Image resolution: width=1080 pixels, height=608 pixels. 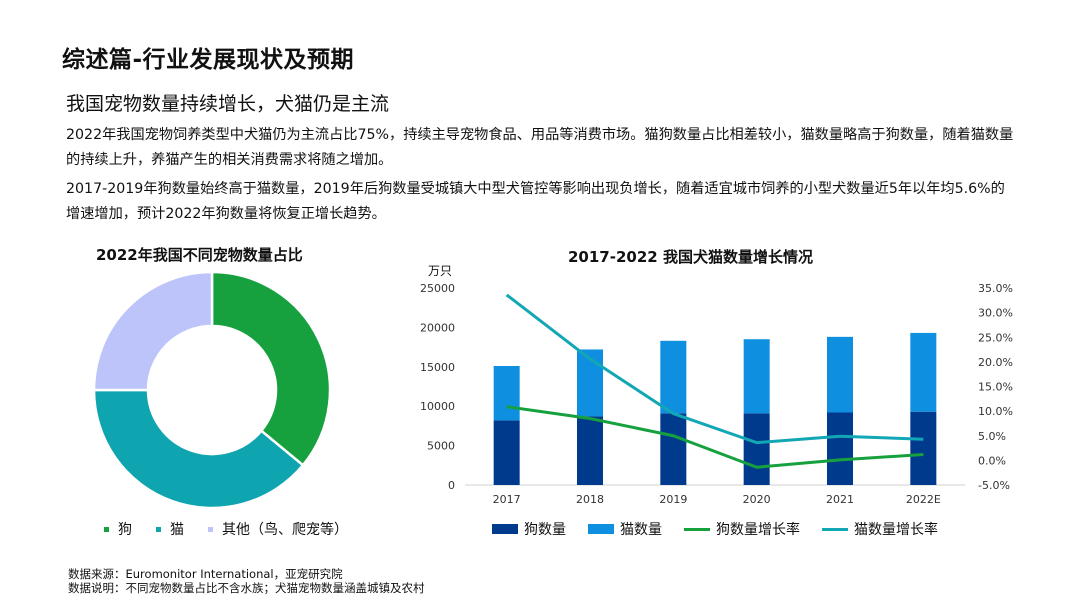 I want to click on y-tick-label: 5000, so click(x=441, y=446).